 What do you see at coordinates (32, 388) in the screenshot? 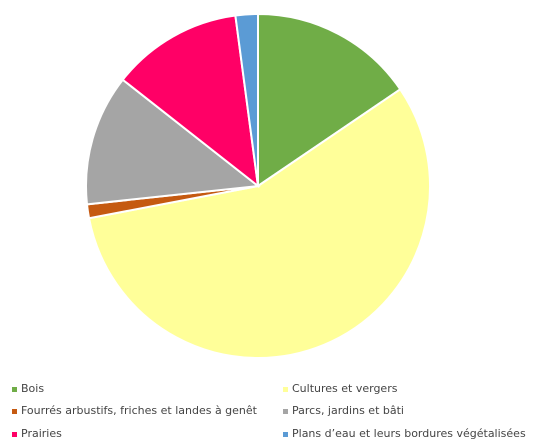
I see `legend-label: Bois` at bounding box center [32, 388].